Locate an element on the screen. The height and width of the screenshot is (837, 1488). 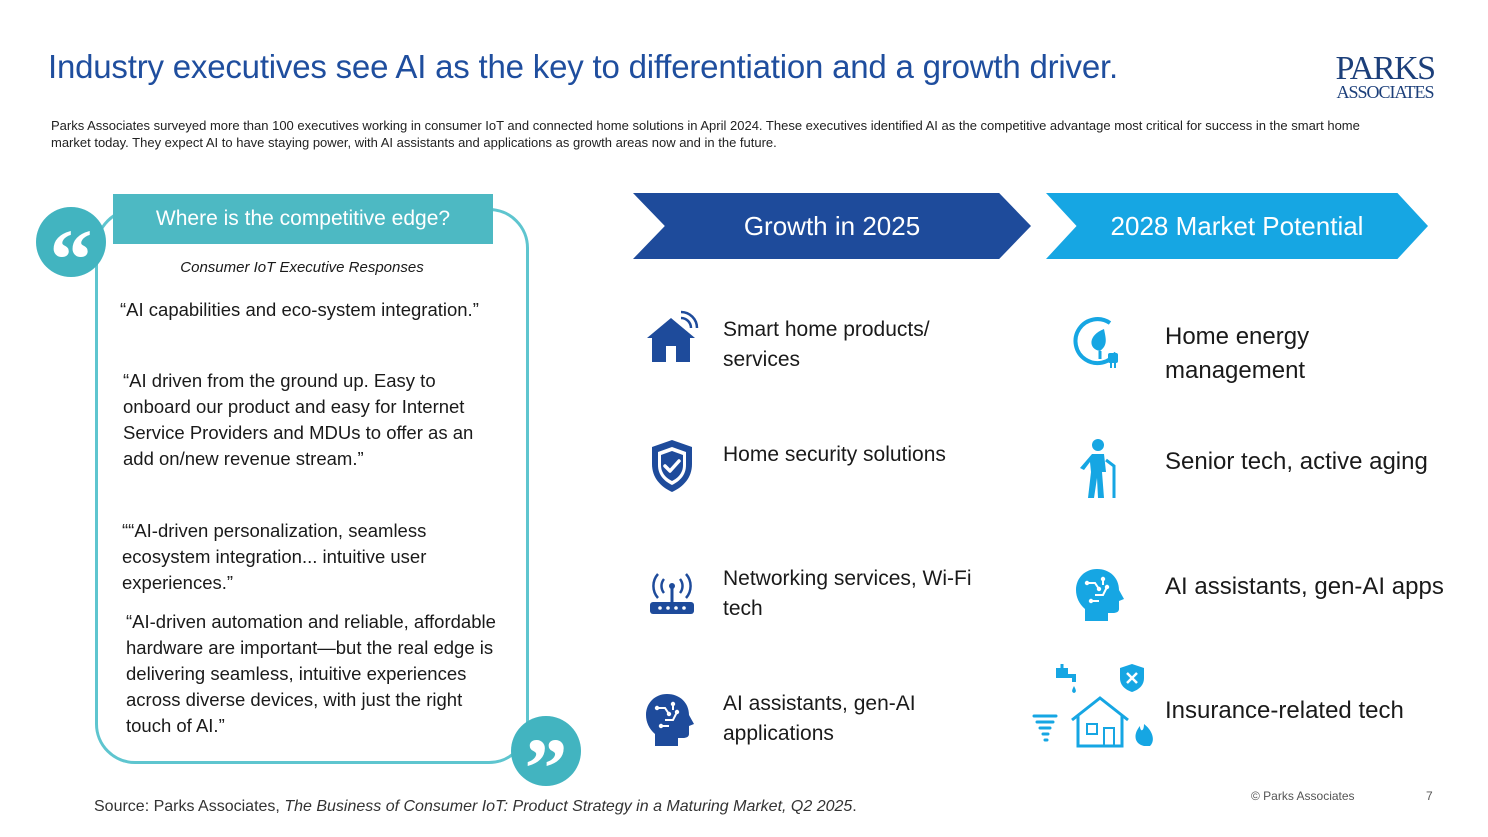
source-prefix: Source: Parks Associates, is located at coordinates (189, 806).